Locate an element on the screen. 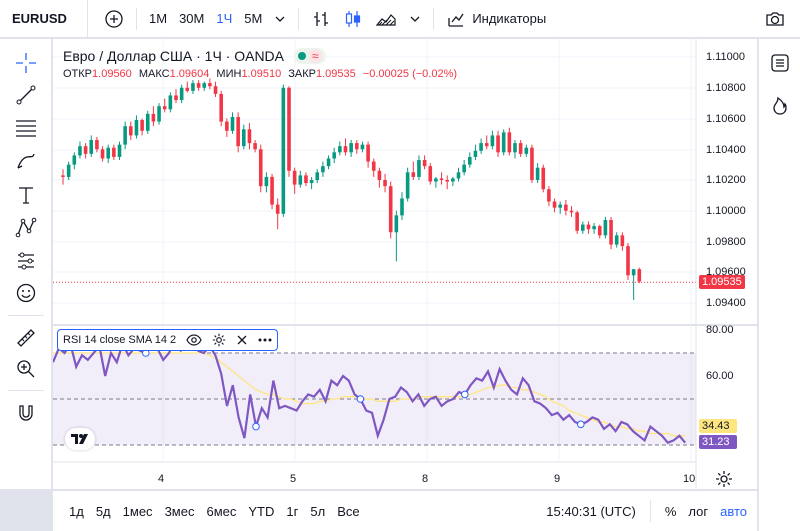 This screenshot has width=800, height=531. emoji-tool-button is located at coordinates (26, 293).